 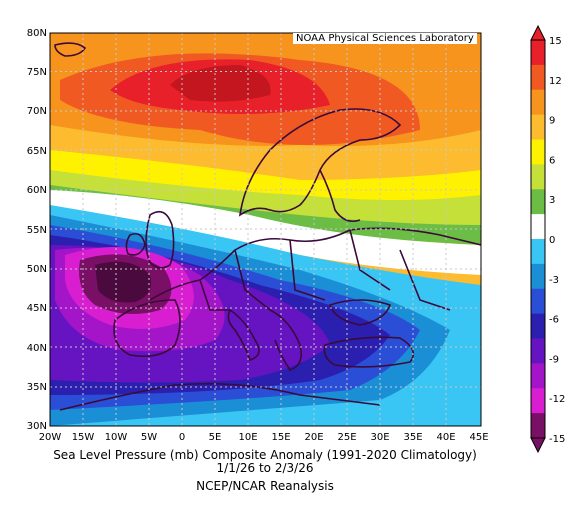 I want to click on colorbar-label: 6, so click(x=552, y=160).